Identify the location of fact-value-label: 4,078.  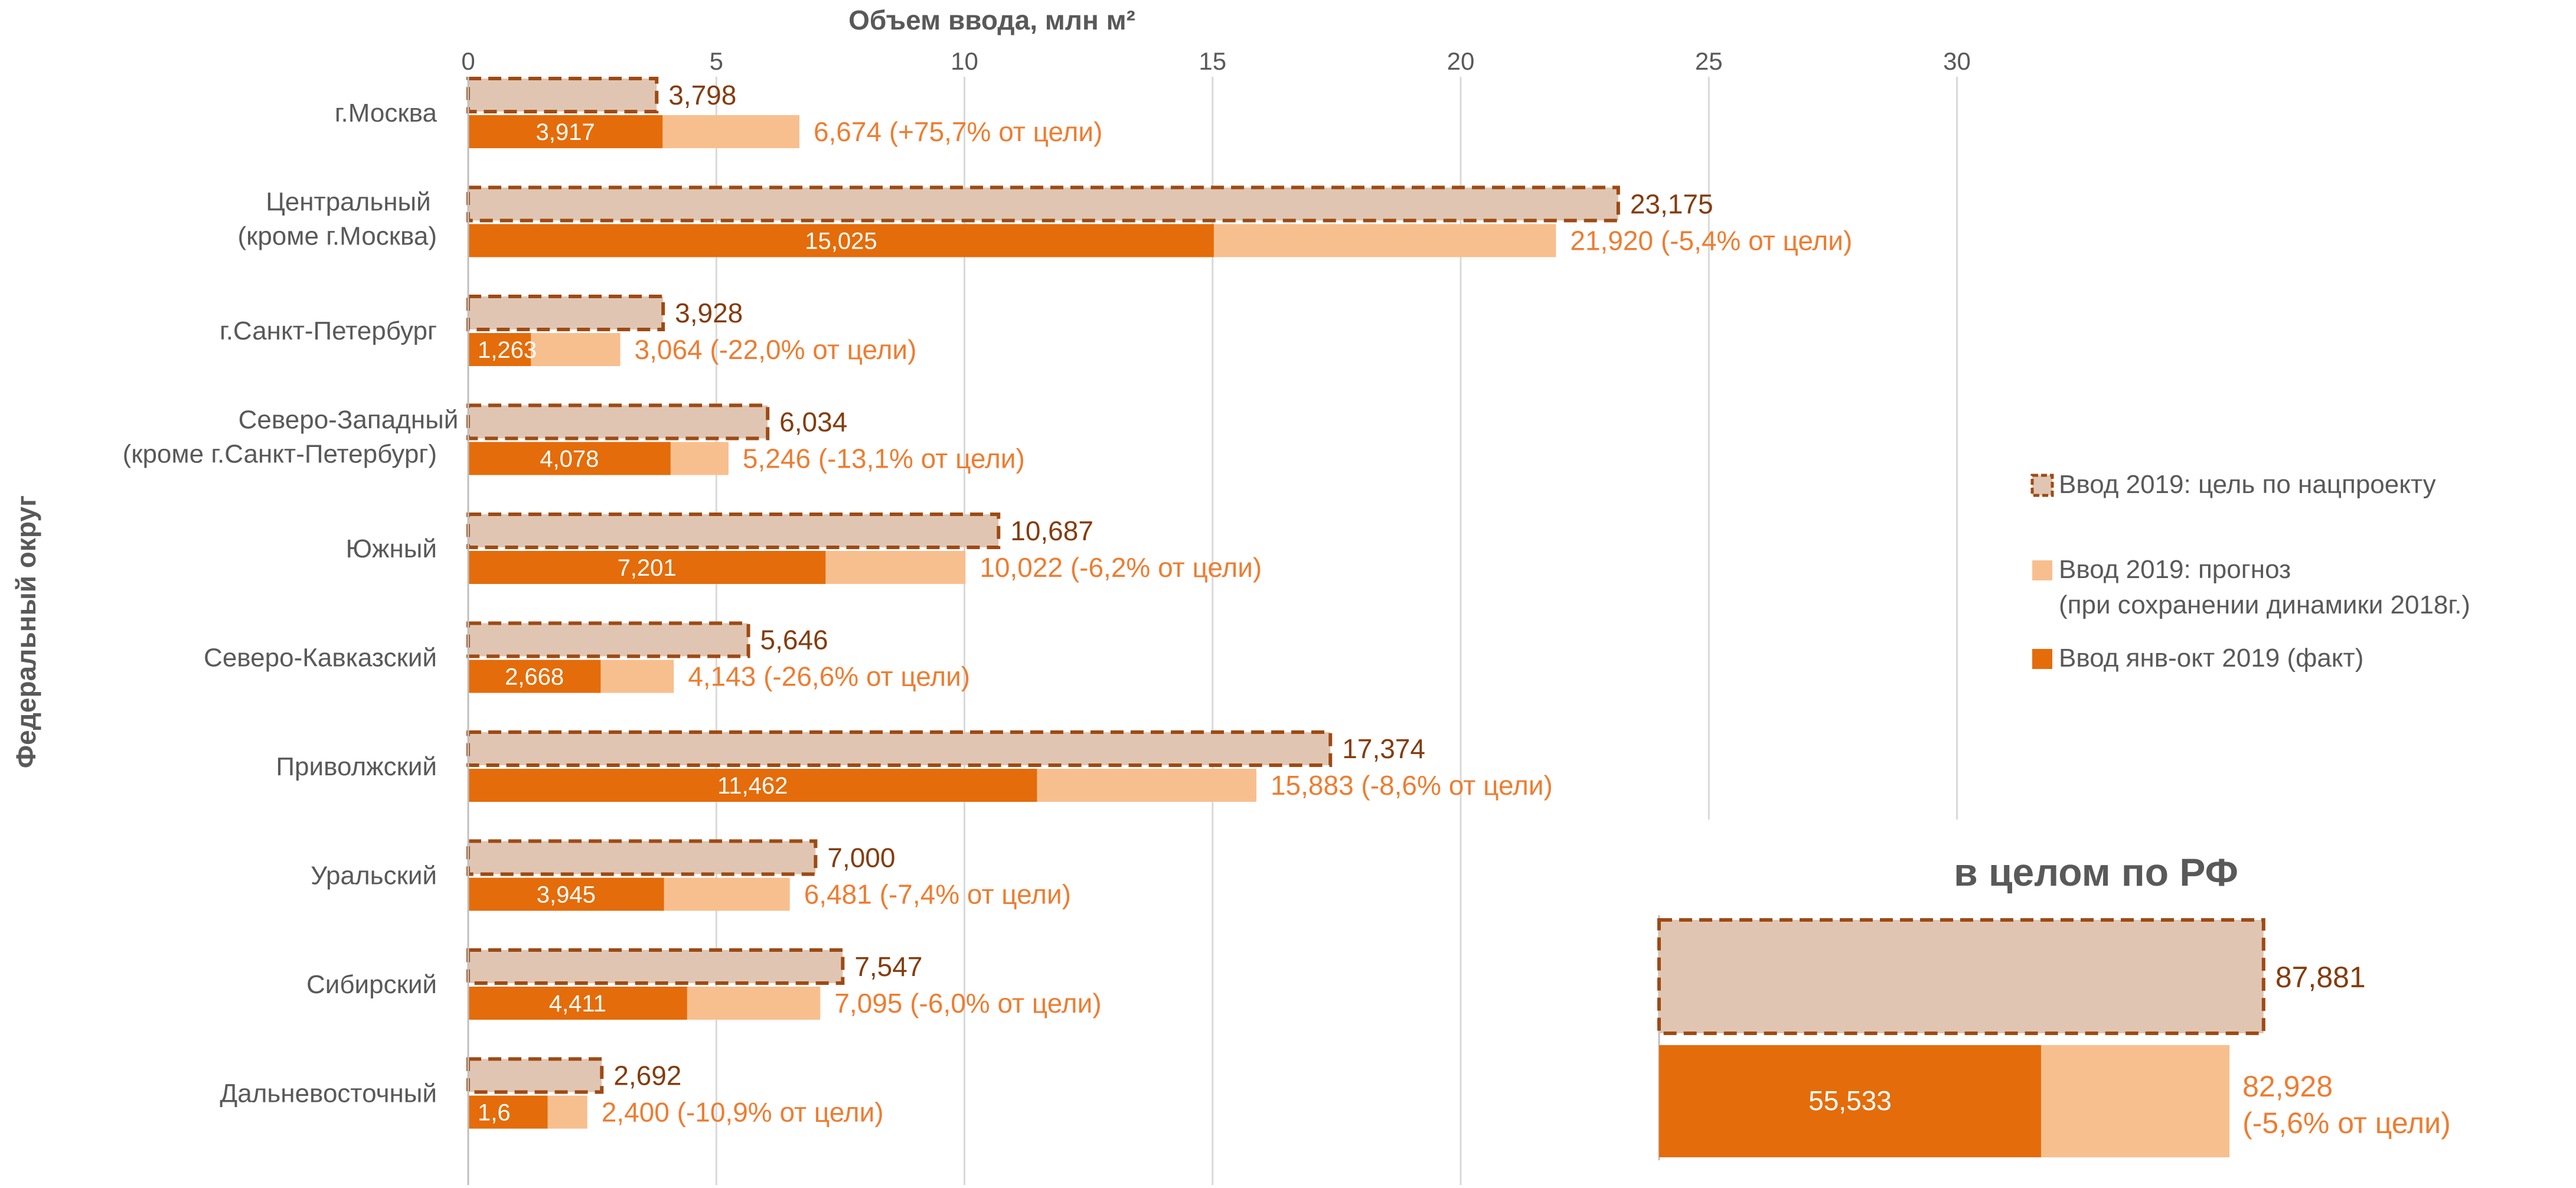
(569, 459).